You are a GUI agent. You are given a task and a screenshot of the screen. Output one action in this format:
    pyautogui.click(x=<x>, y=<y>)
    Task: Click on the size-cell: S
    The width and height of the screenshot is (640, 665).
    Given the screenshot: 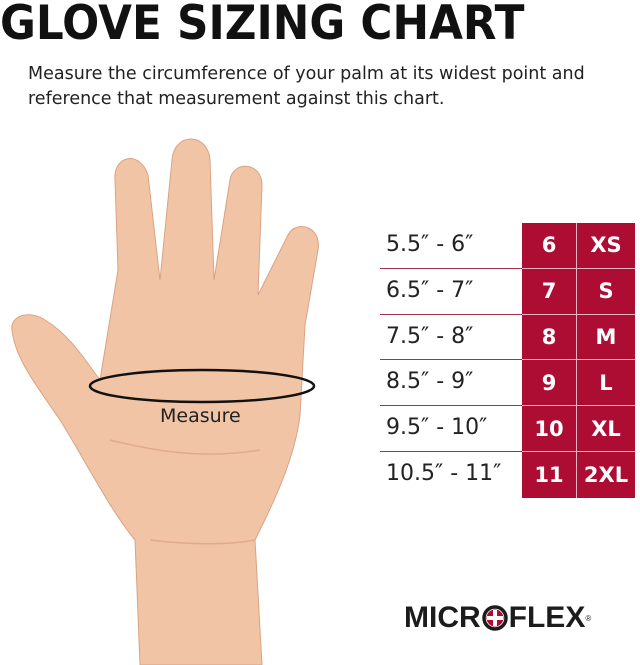 What is the action you would take?
    pyautogui.click(x=606, y=291)
    